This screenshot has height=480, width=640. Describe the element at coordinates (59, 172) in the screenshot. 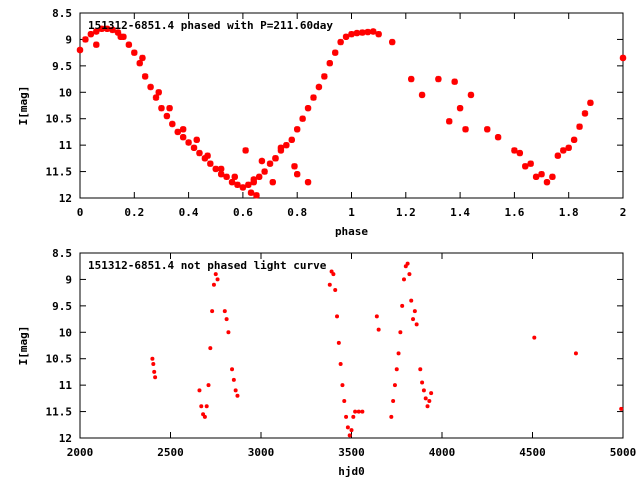

I see `phased-y-tick-label: 11.5` at that location.